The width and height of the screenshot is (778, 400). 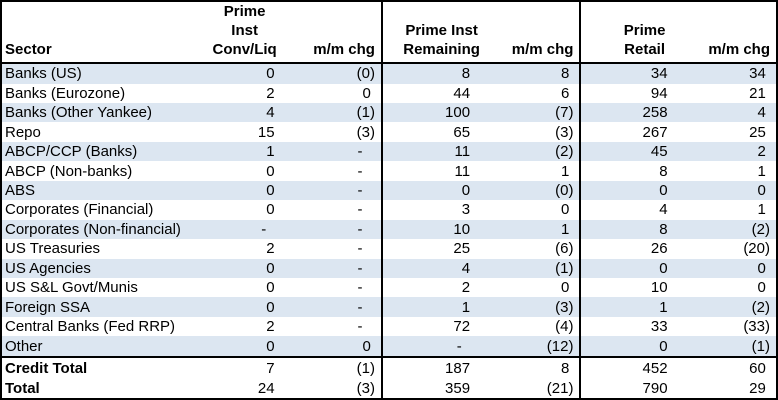 I want to click on cell-remaining: 1, so click(x=468, y=307).